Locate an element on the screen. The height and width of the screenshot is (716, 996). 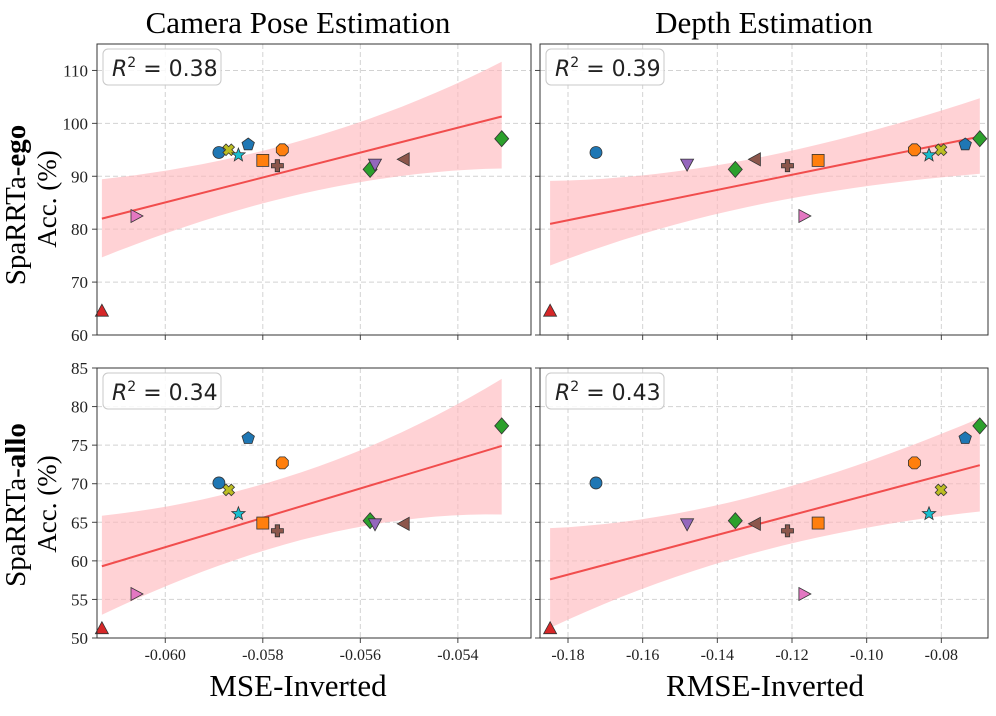
x-tick-label: -0.10 is located at coordinates (866, 655).